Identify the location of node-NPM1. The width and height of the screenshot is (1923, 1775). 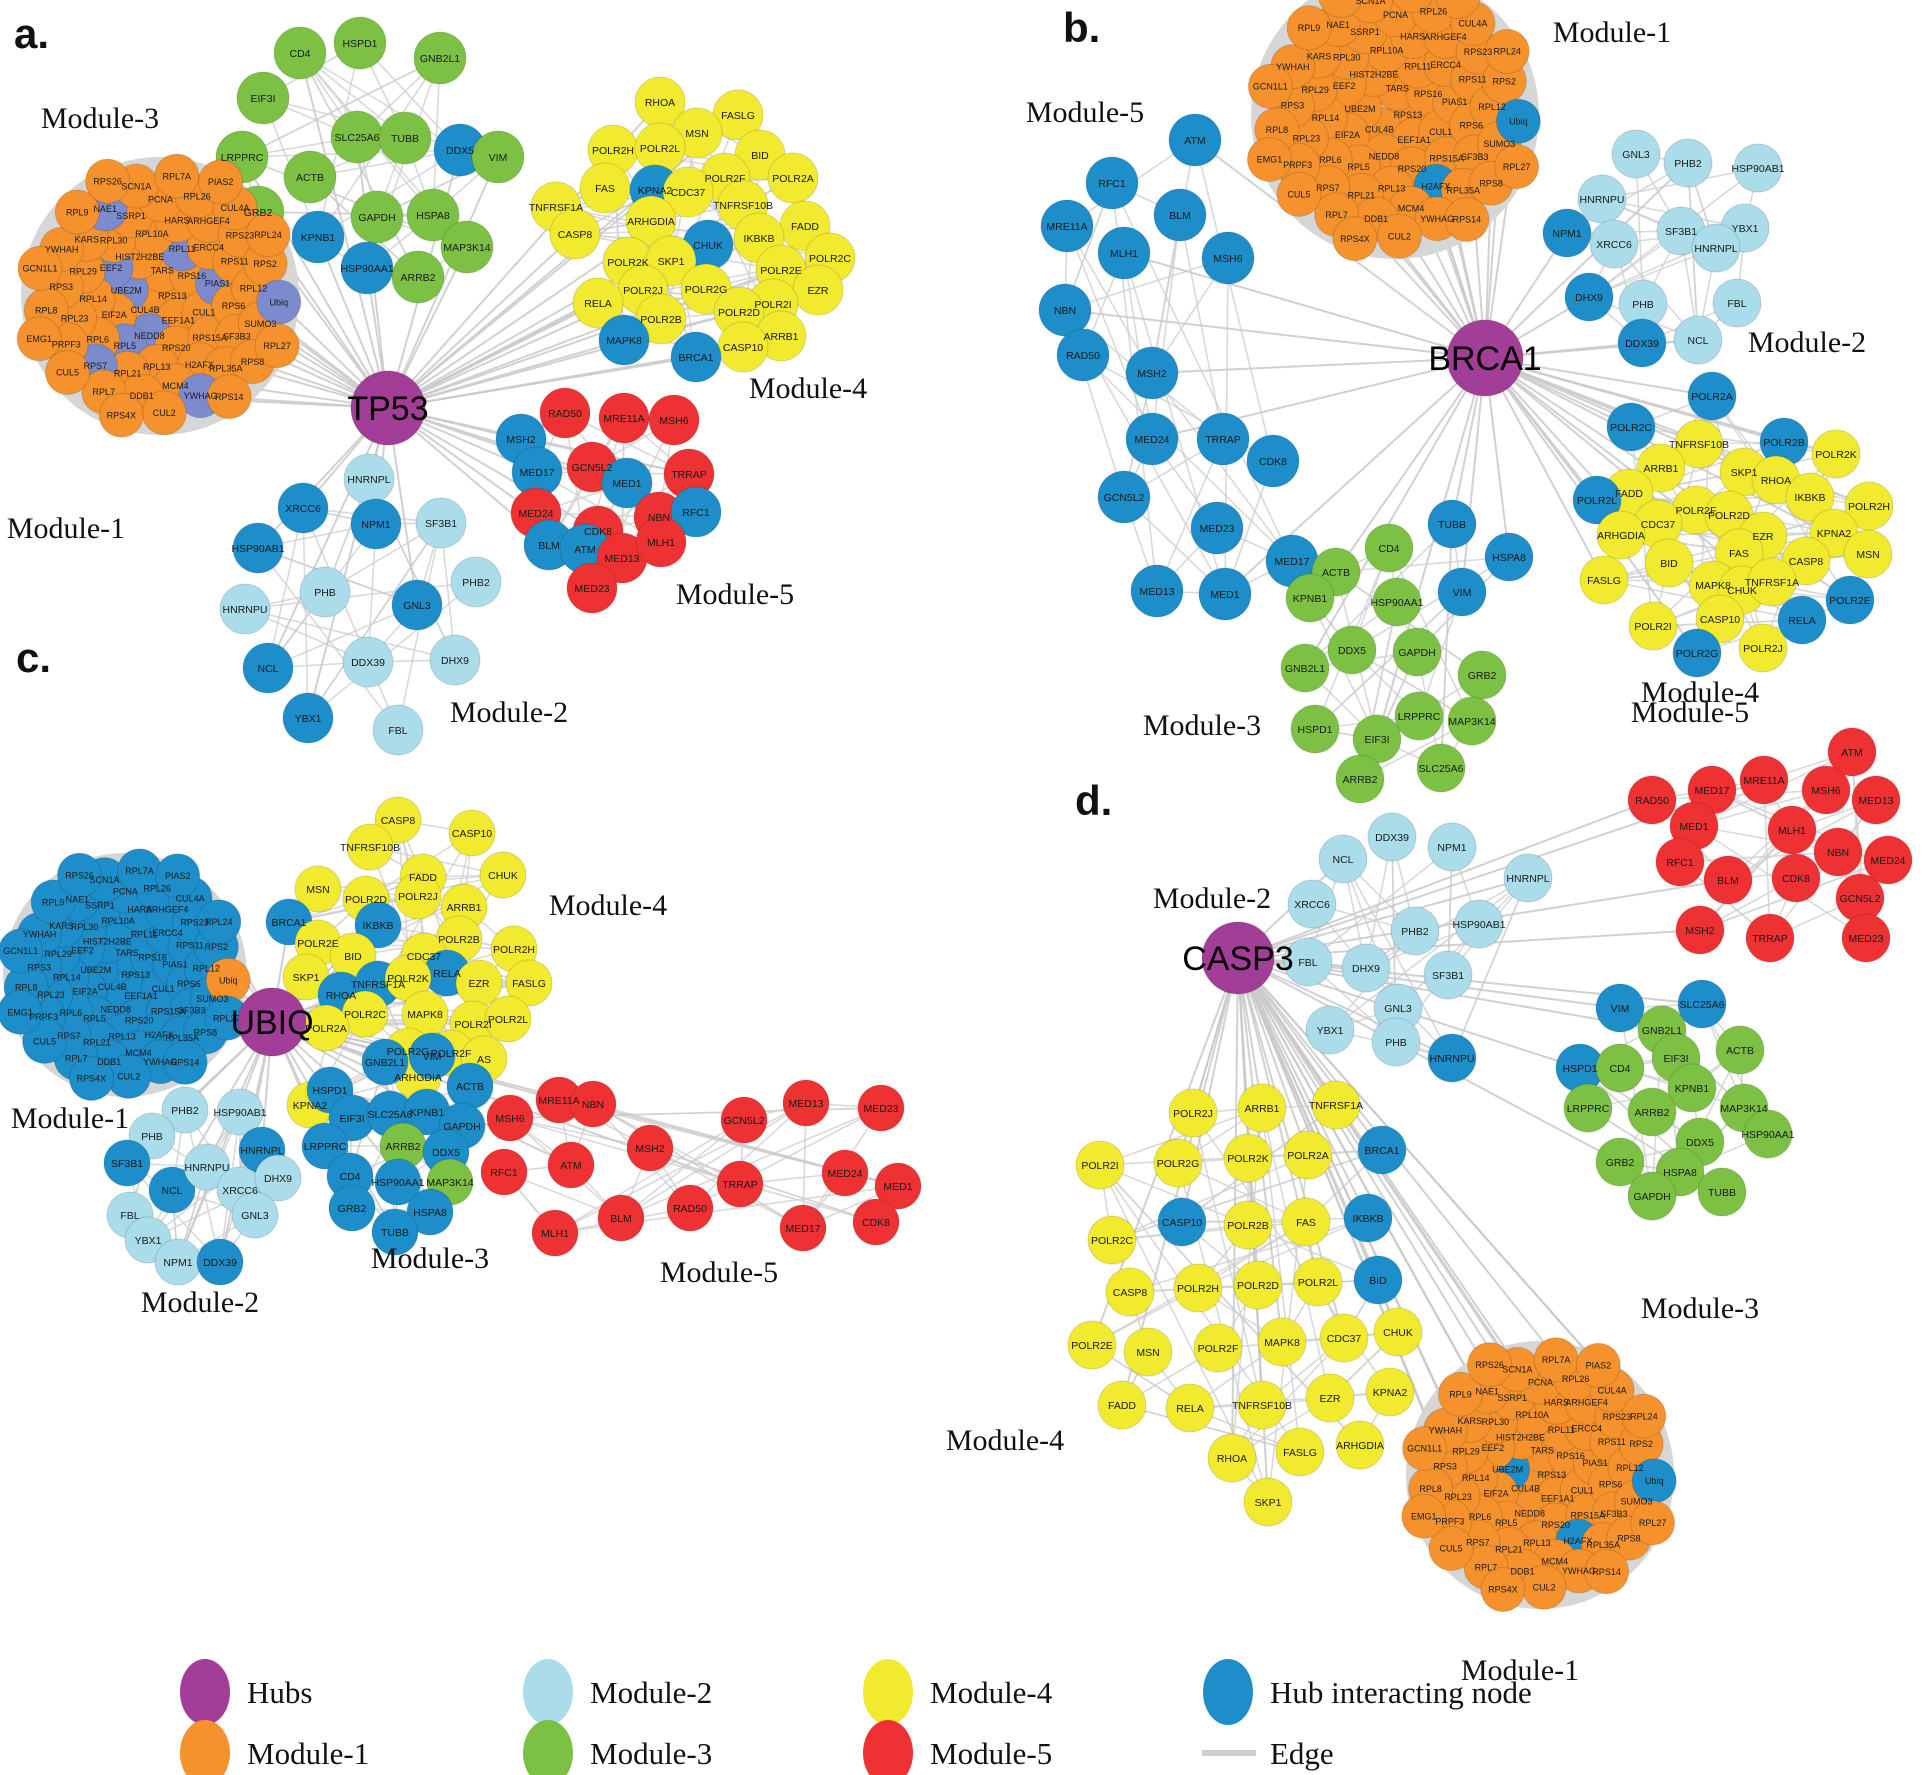
(1452, 847).